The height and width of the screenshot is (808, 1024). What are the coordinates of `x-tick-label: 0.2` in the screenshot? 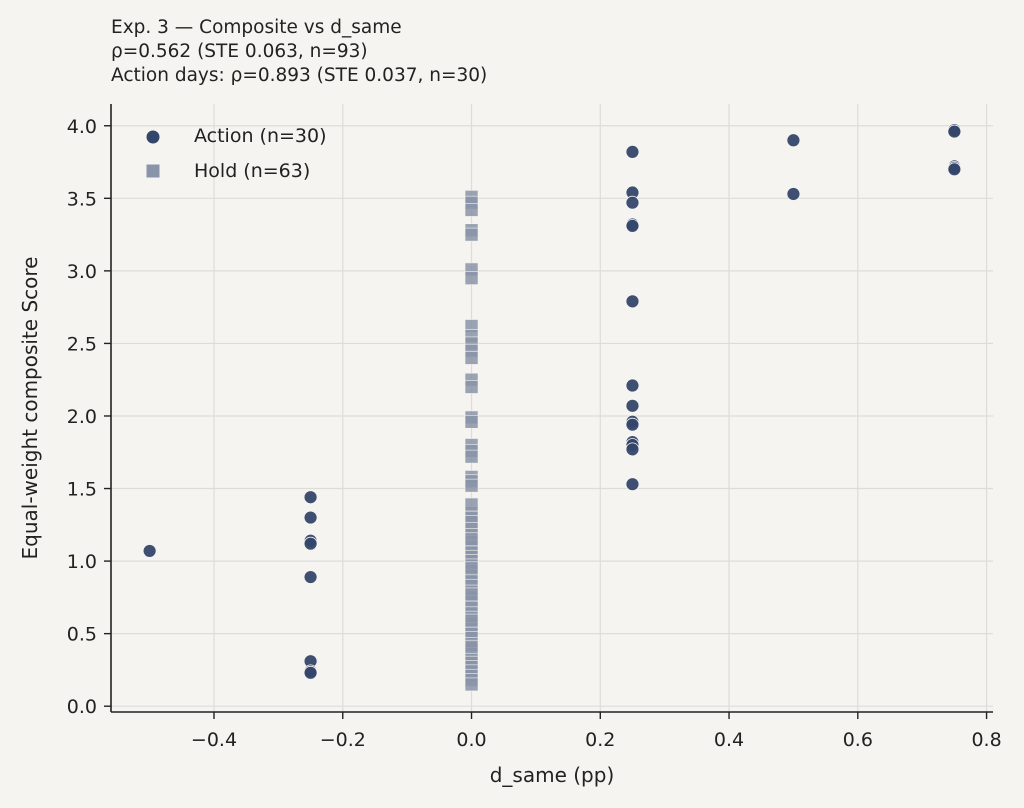 It's located at (600, 740).